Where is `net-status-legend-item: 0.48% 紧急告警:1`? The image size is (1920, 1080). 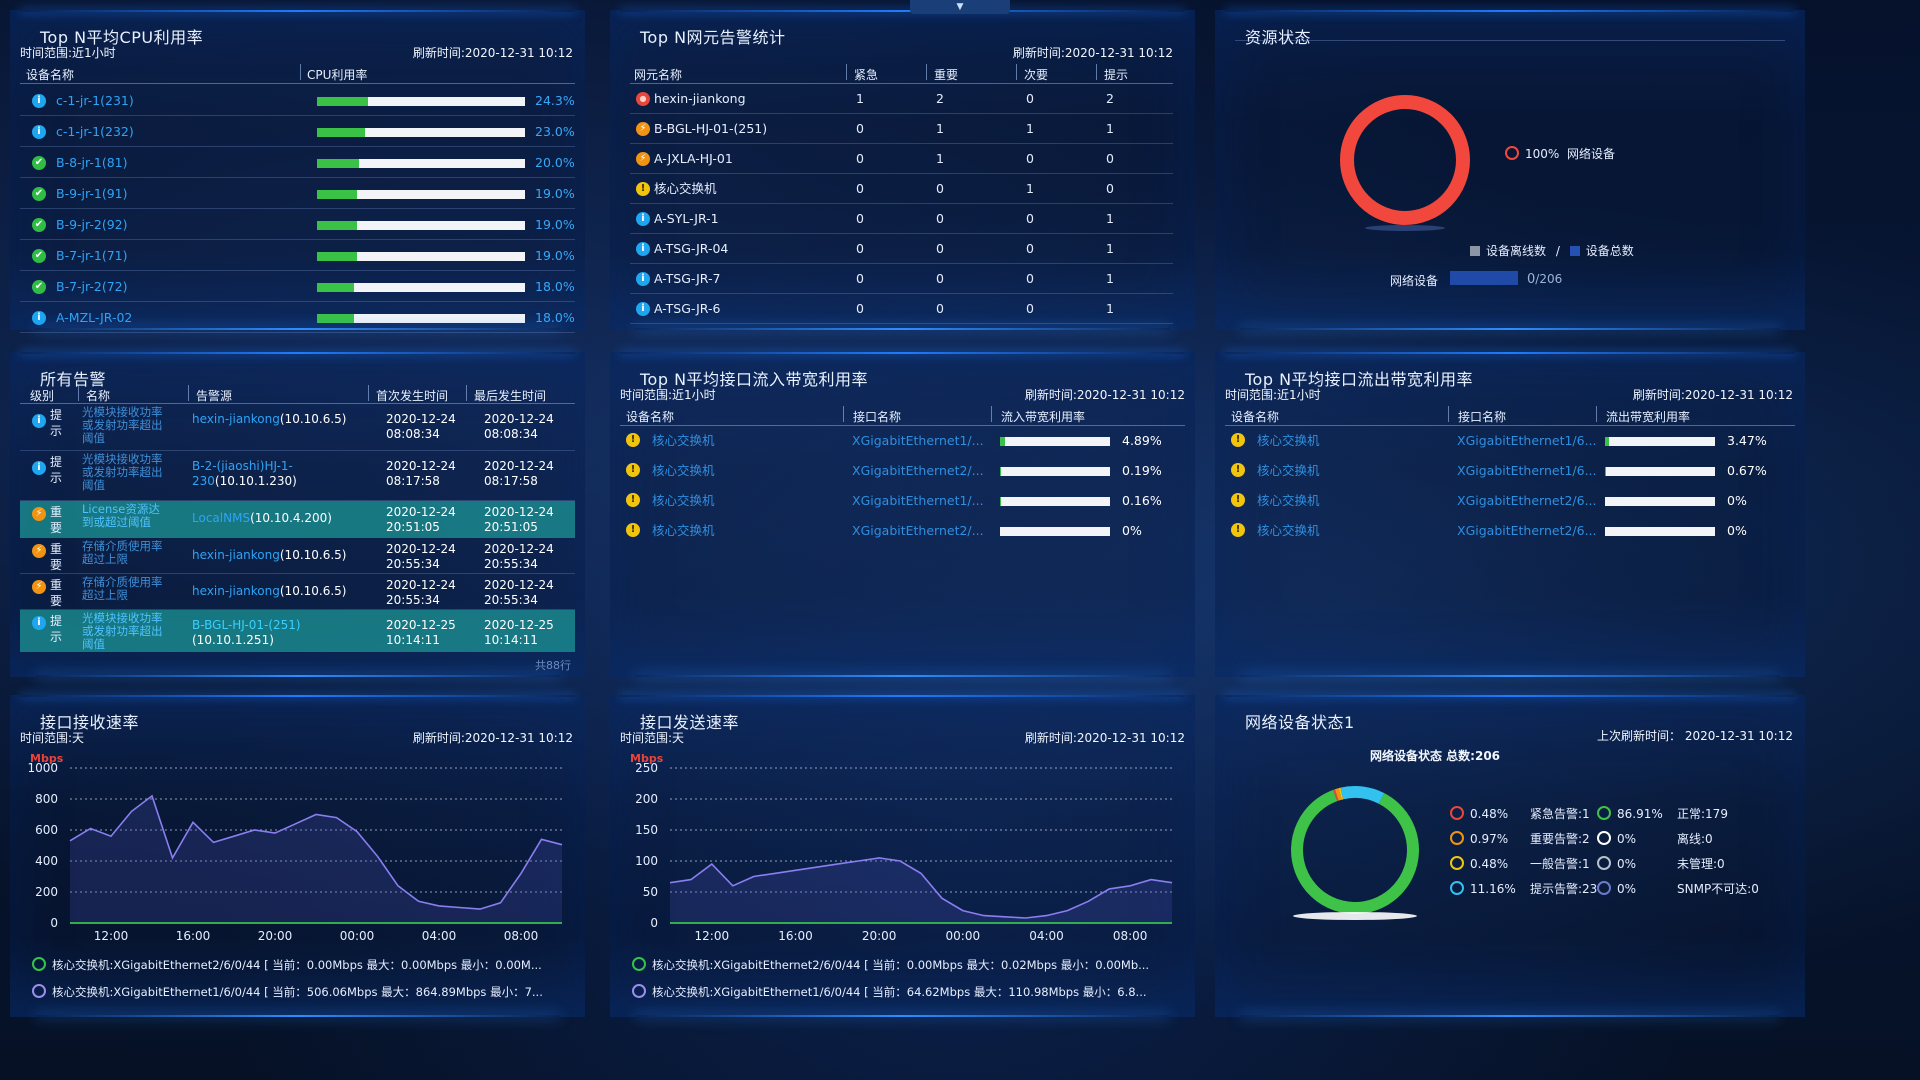
net-status-legend-item: 0.48% 紧急告警:1 is located at coordinates (1520, 813).